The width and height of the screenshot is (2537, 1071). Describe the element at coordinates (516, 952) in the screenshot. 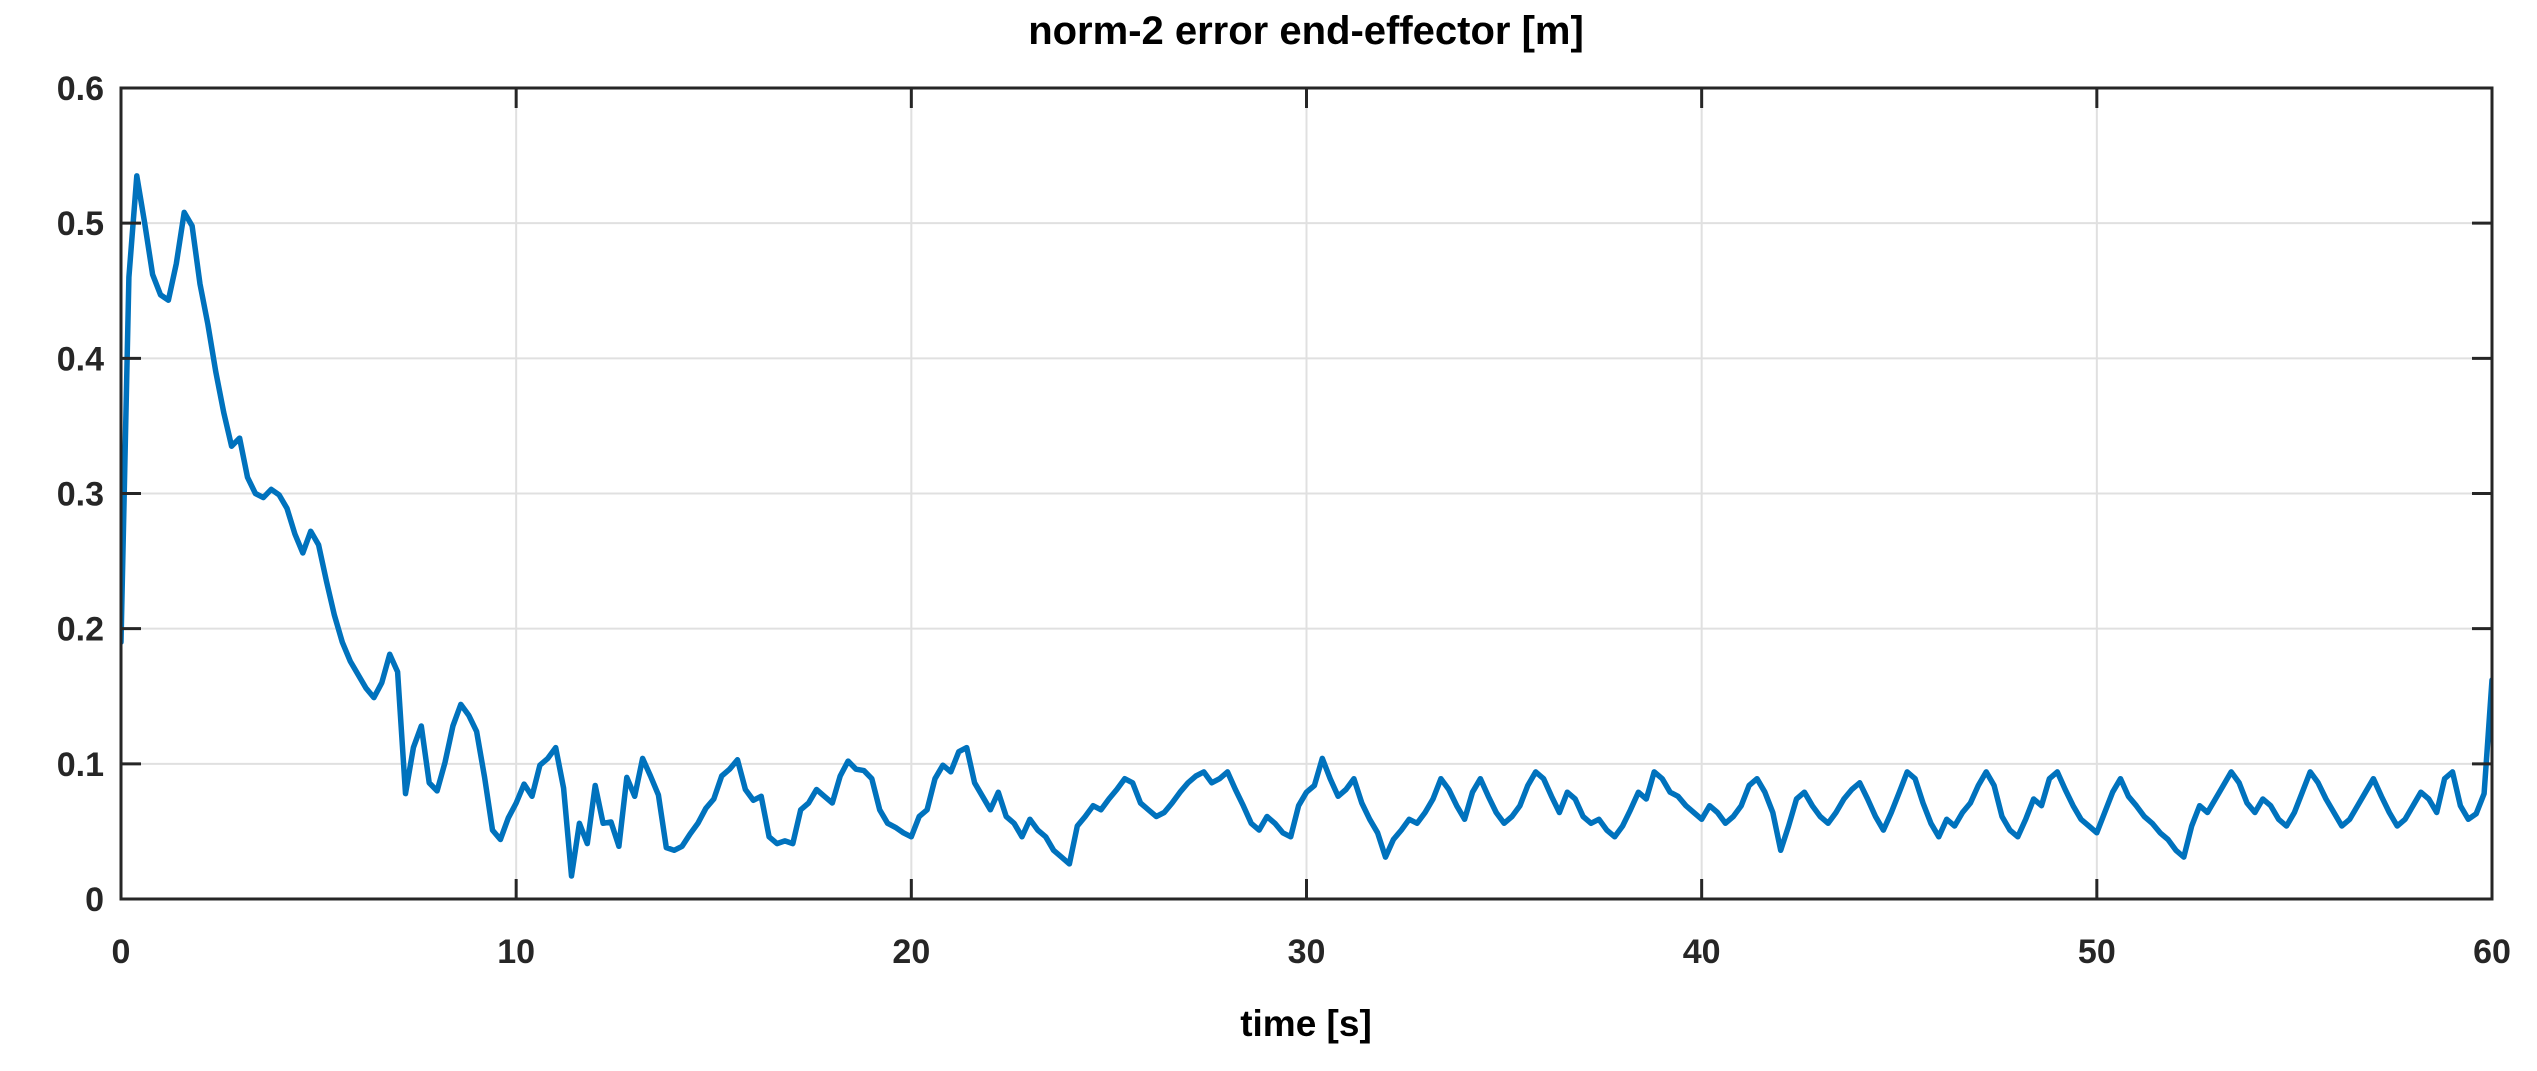

I see `x-tick-label: 10` at that location.